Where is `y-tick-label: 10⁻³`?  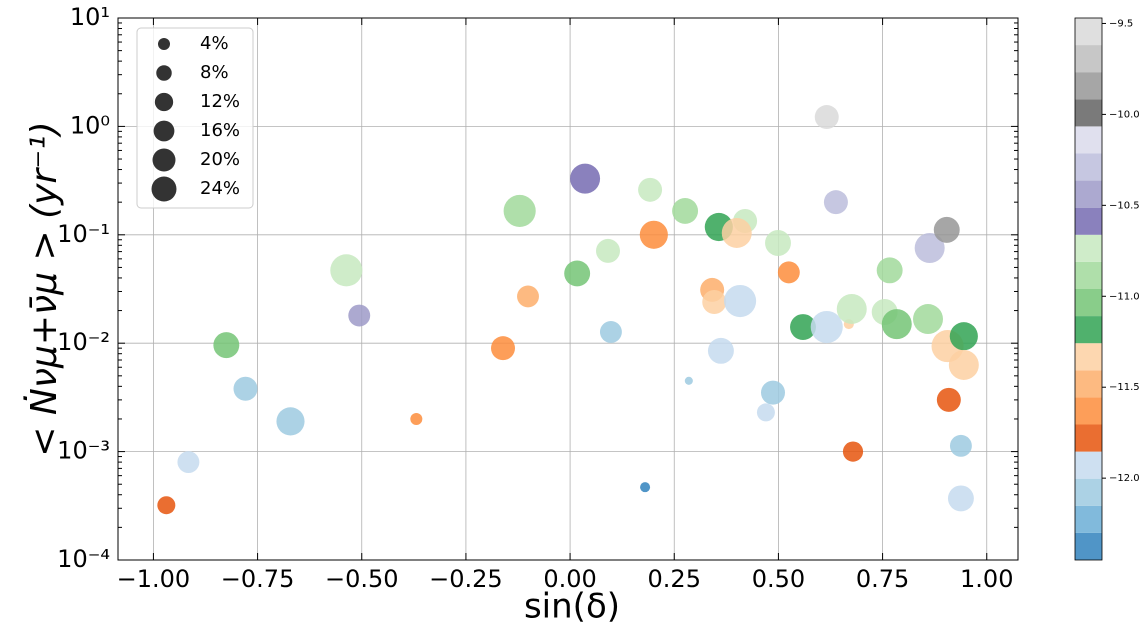 y-tick-label: 10⁻³ is located at coordinates (83, 451).